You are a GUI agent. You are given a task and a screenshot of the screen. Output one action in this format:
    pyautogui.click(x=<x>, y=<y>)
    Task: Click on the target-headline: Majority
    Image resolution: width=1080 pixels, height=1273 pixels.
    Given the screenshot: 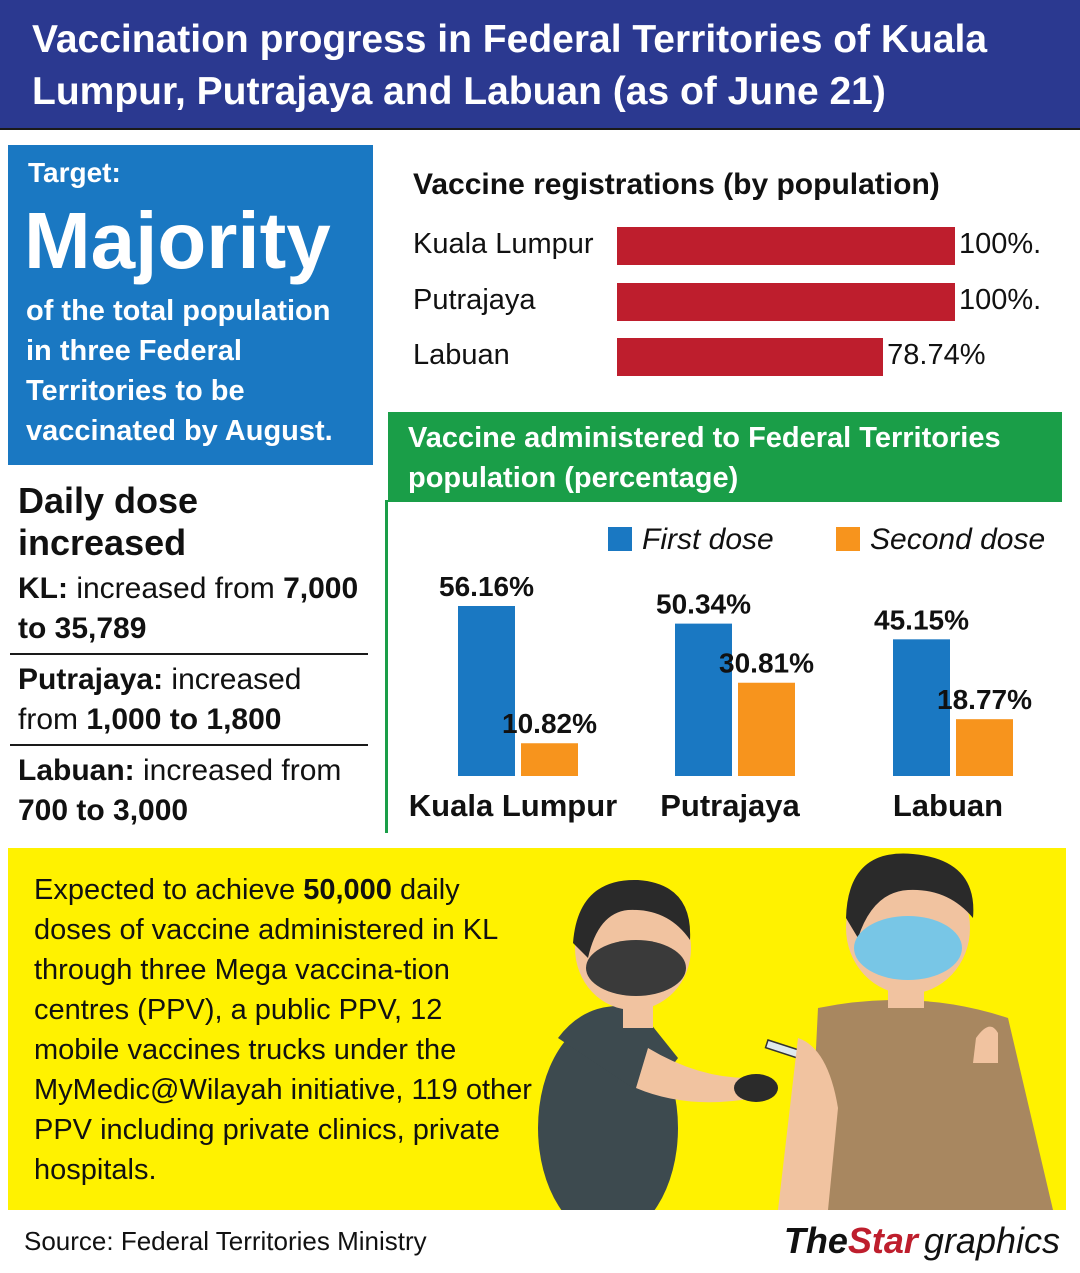 What is the action you would take?
    pyautogui.click(x=177, y=240)
    